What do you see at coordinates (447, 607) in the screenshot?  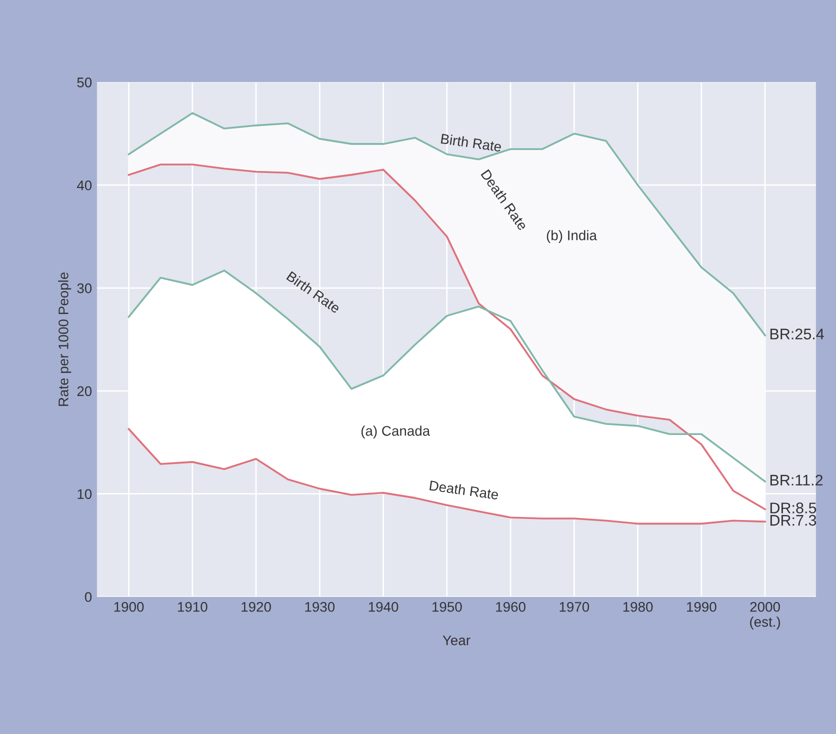 I see `x-tick-label: 1950` at bounding box center [447, 607].